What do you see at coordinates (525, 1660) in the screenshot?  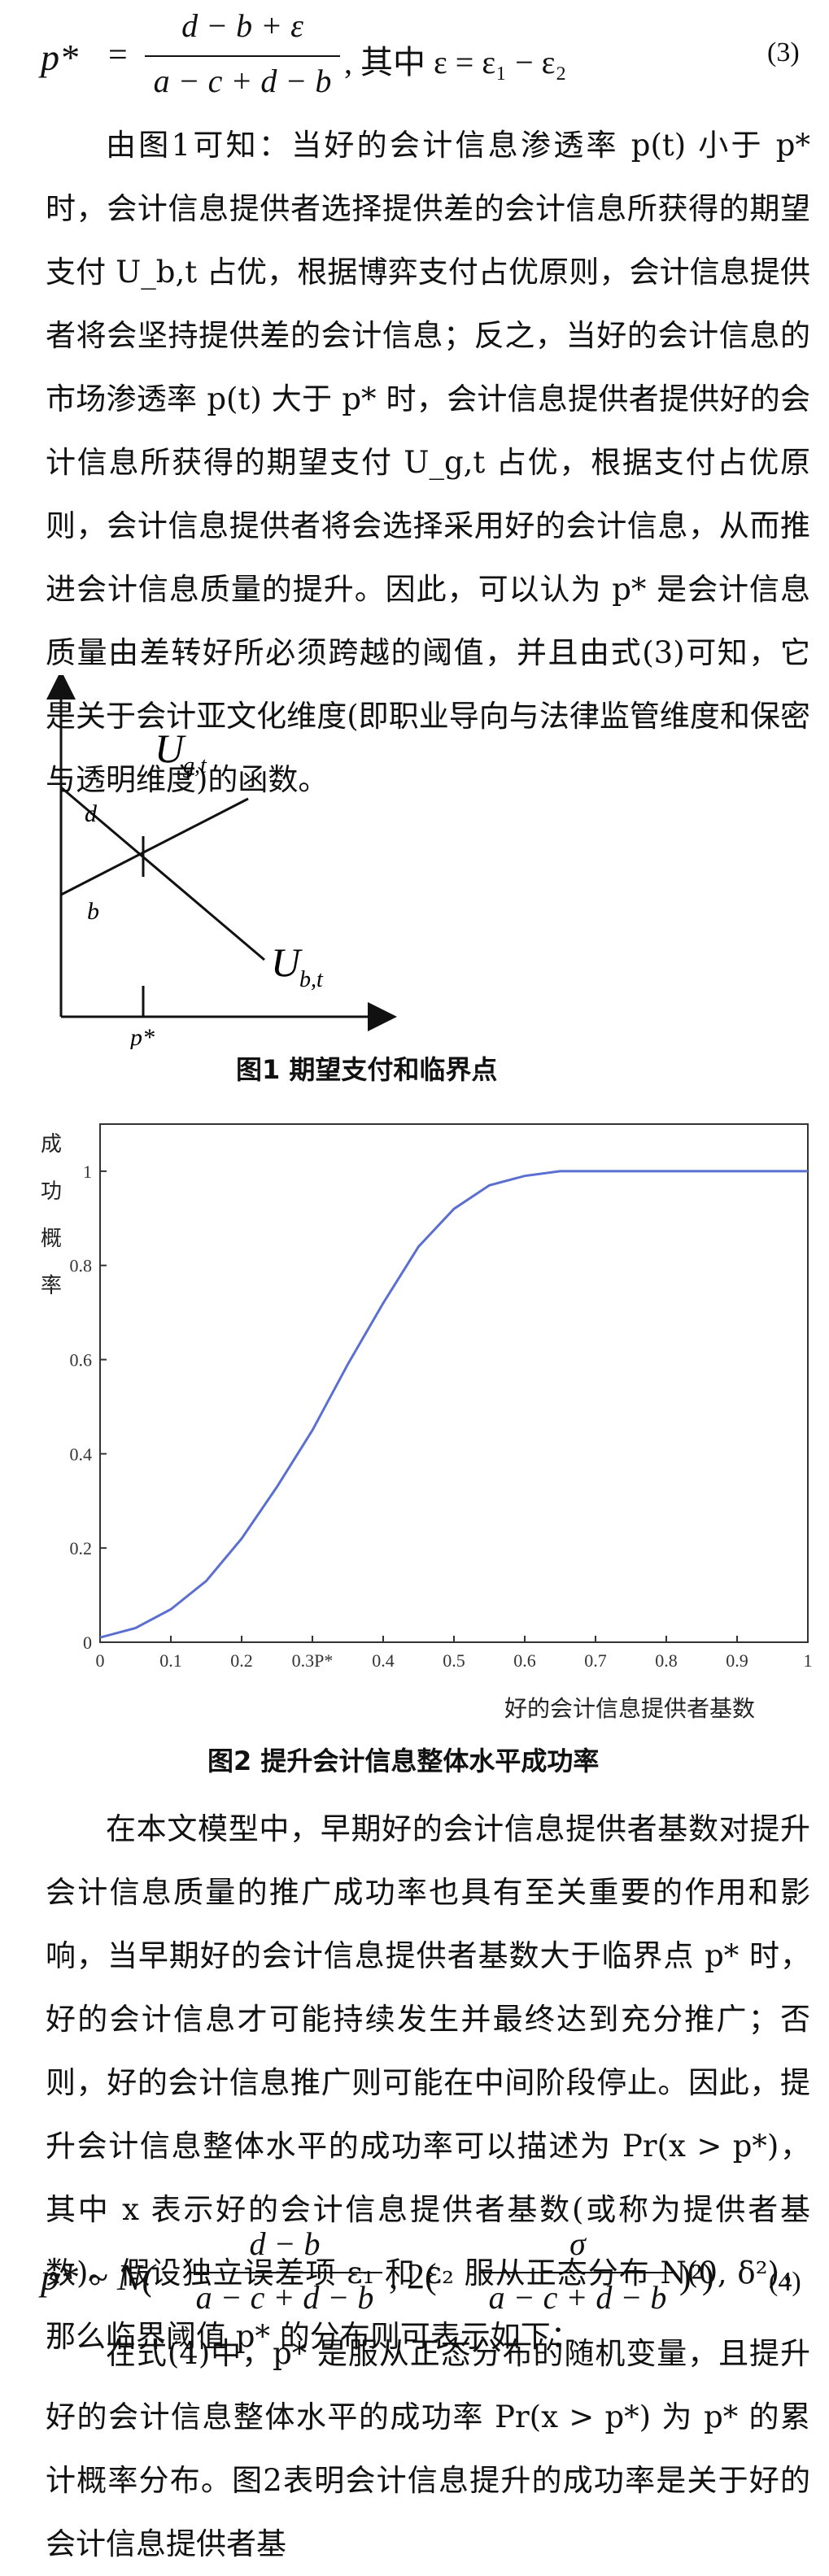 I see `x-tick-label: 0.6` at bounding box center [525, 1660].